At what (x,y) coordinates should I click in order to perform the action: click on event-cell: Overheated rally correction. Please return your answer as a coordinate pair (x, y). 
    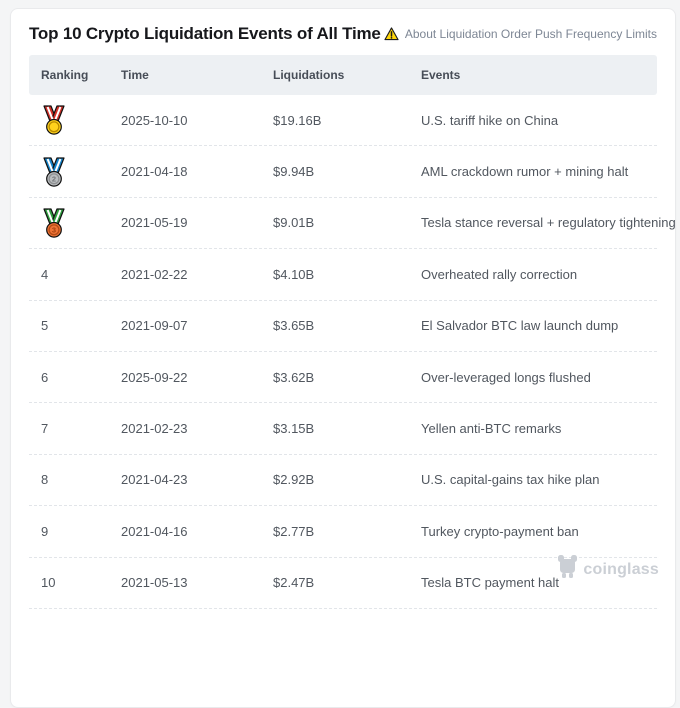
    Looking at the image, I should click on (499, 274).